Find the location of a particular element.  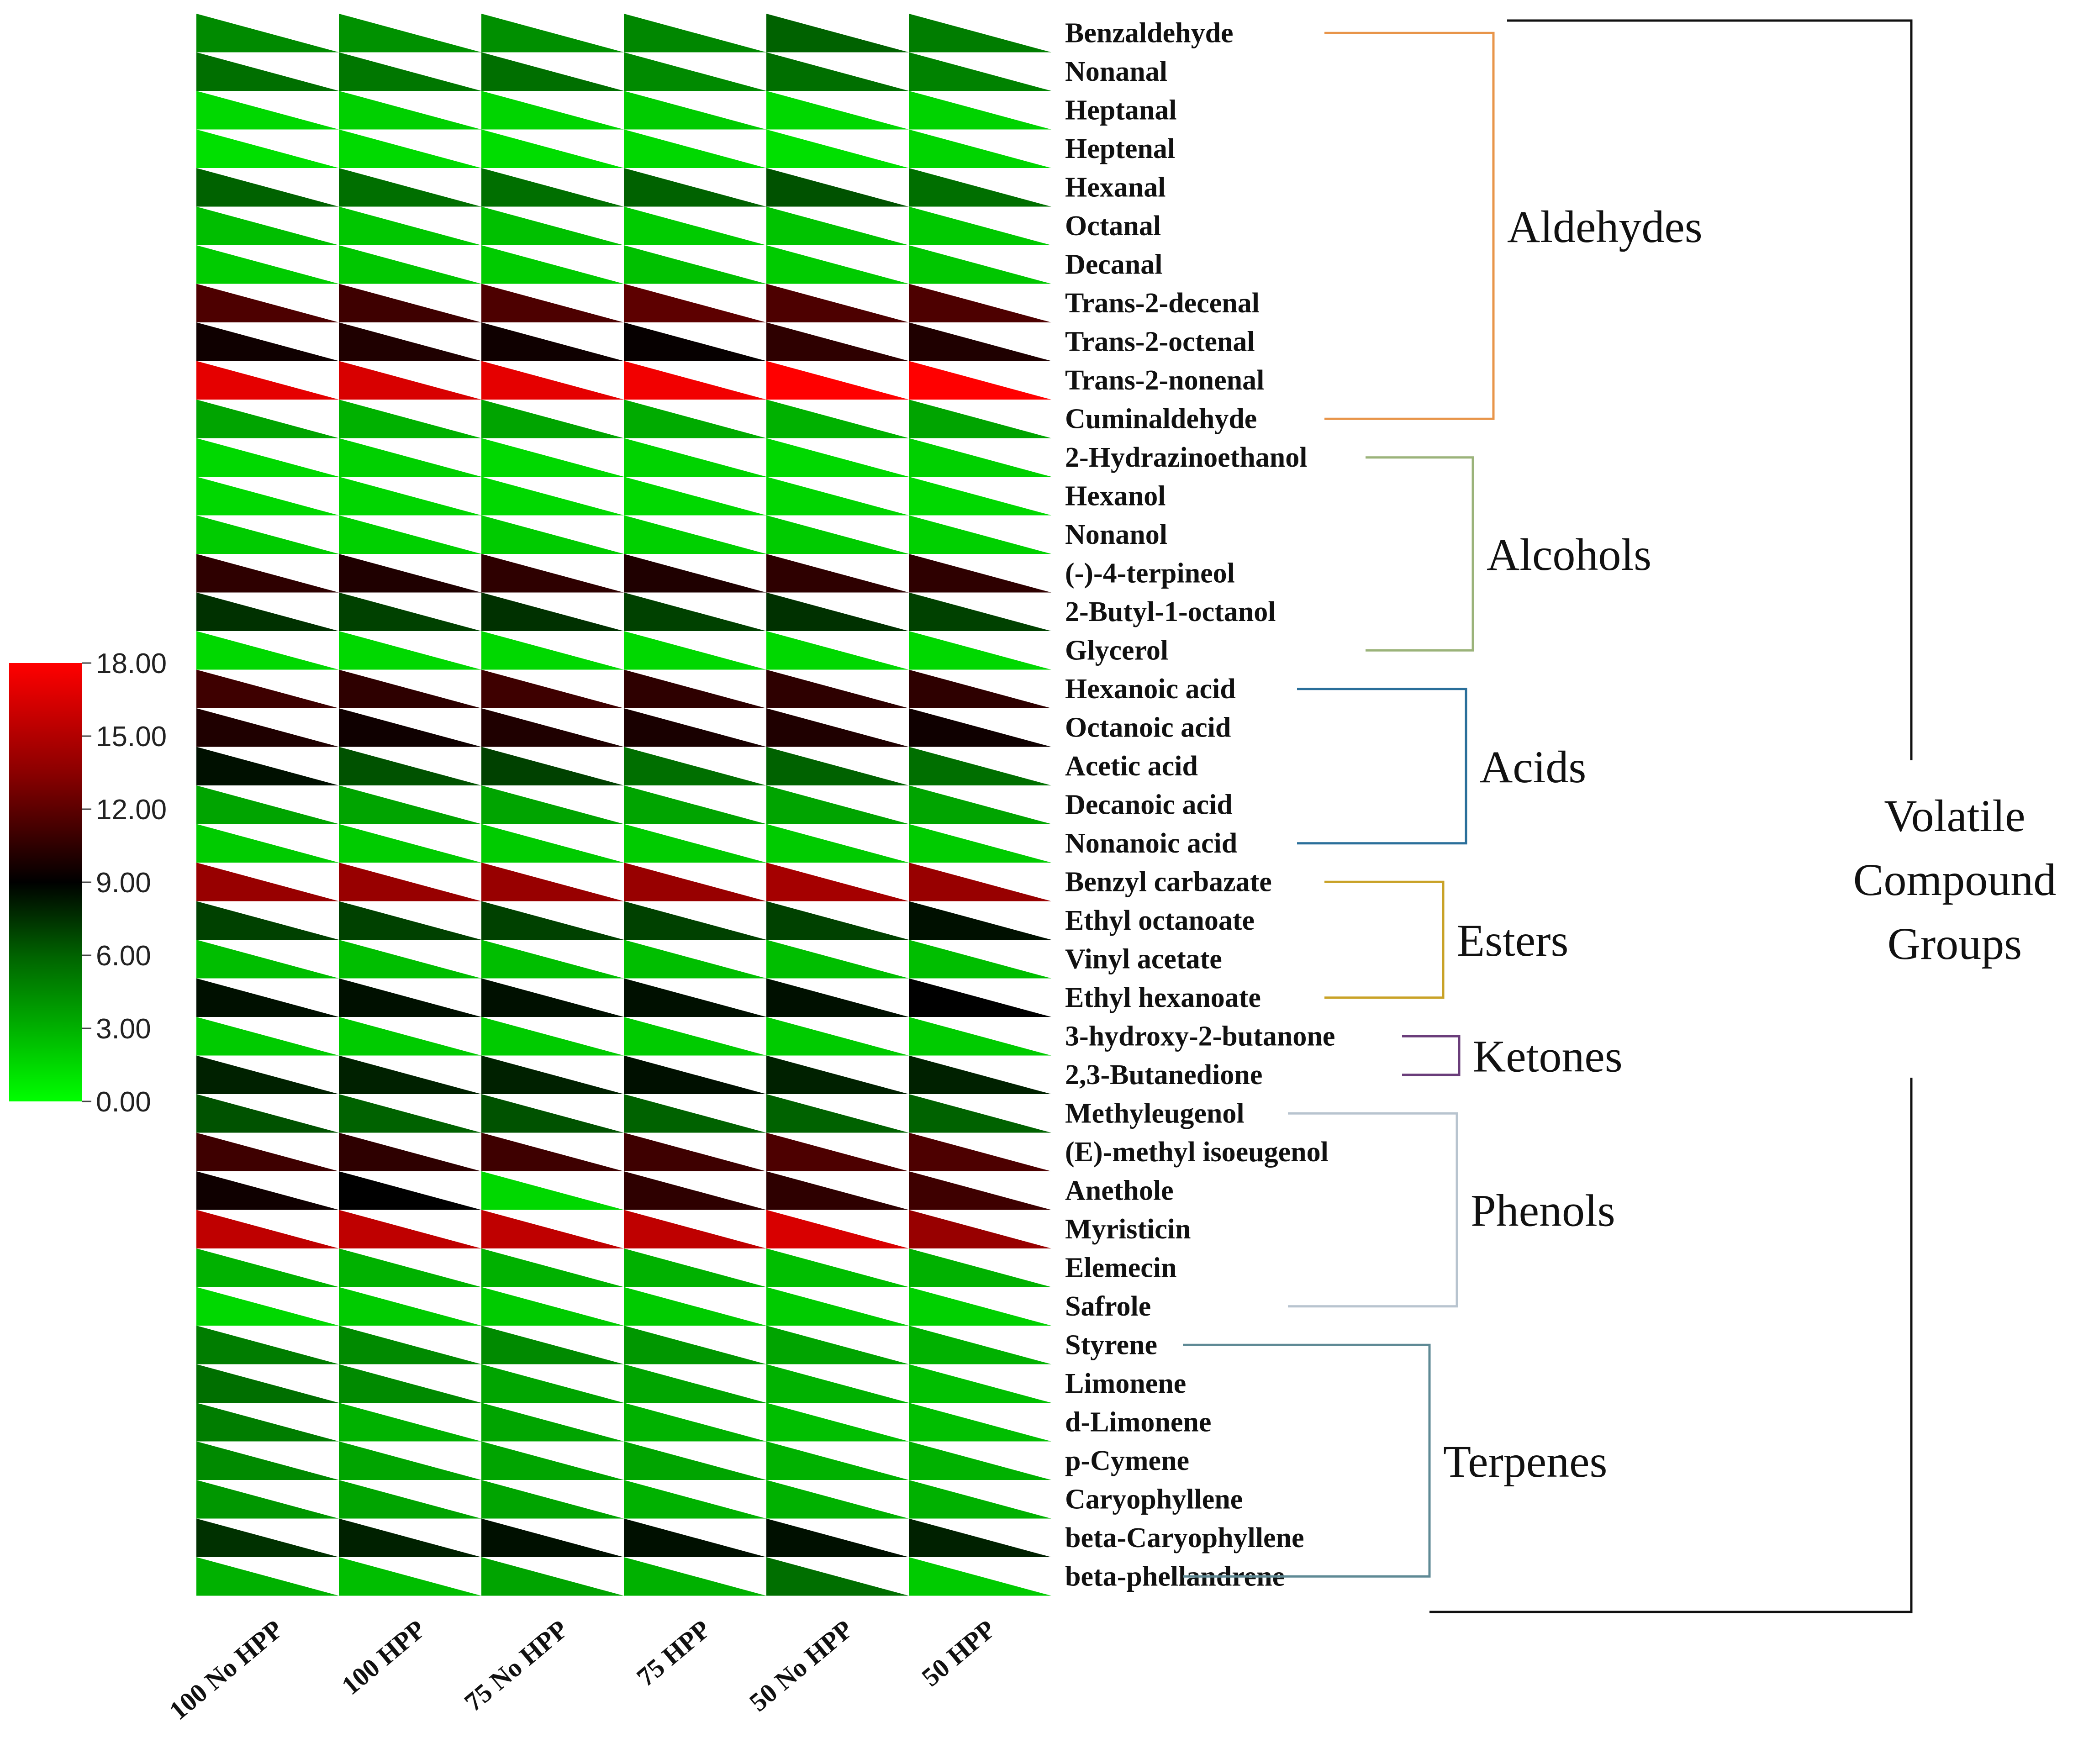

column-label-75-no-hpp: 75 No HPP is located at coordinates (516, 1665).